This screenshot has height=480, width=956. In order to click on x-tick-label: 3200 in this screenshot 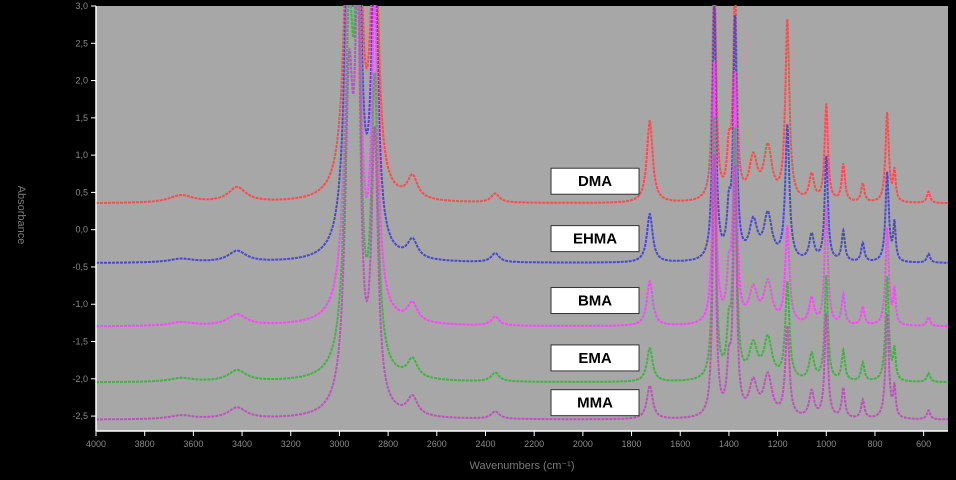, I will do `click(291, 444)`.